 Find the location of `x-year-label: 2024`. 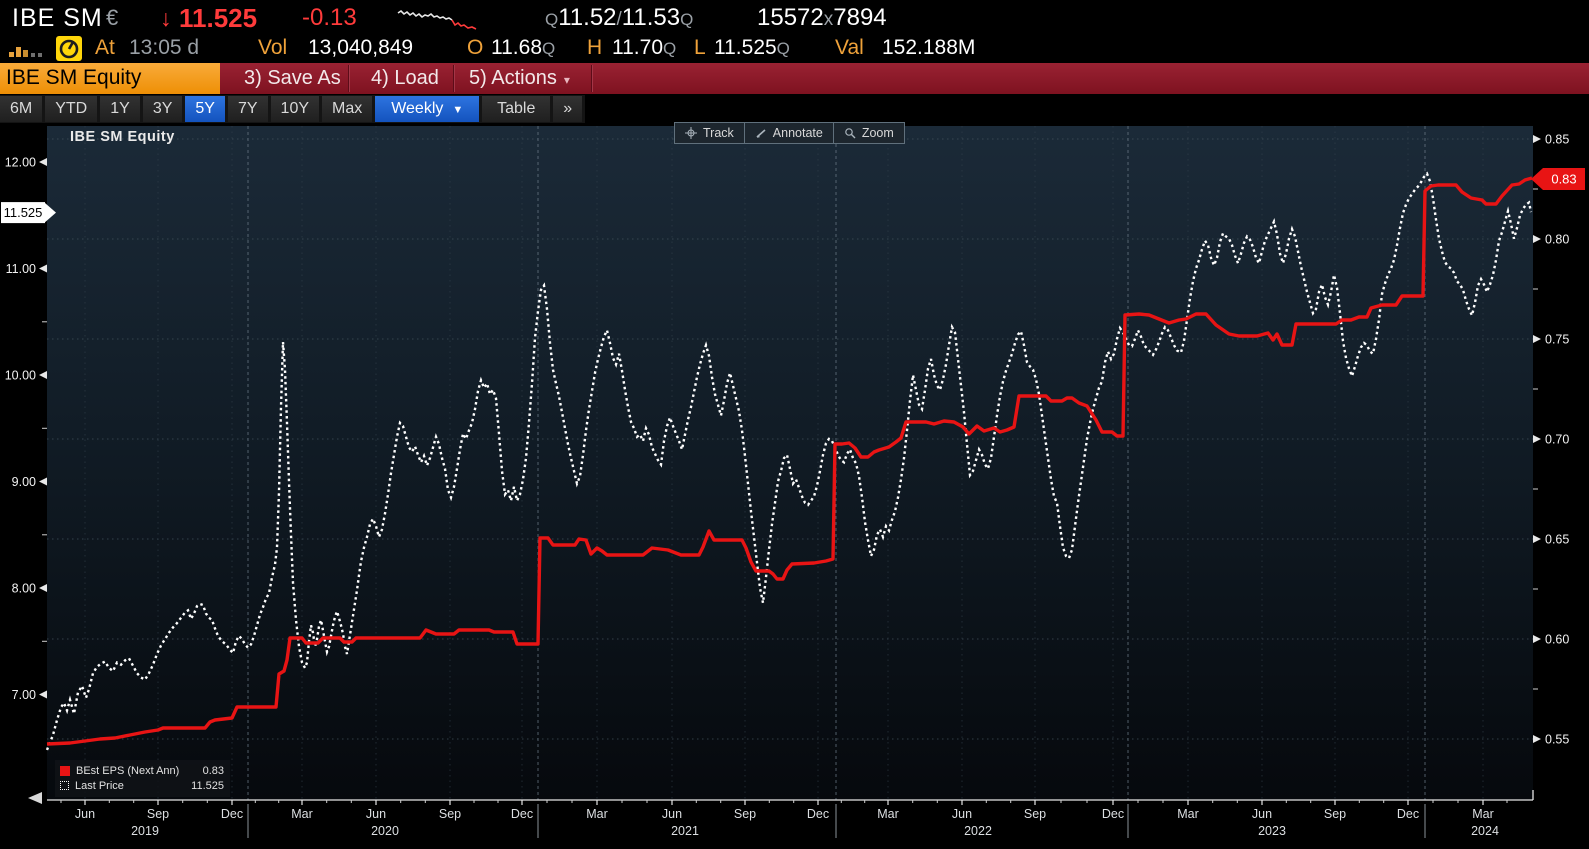

x-year-label: 2024 is located at coordinates (1485, 831).